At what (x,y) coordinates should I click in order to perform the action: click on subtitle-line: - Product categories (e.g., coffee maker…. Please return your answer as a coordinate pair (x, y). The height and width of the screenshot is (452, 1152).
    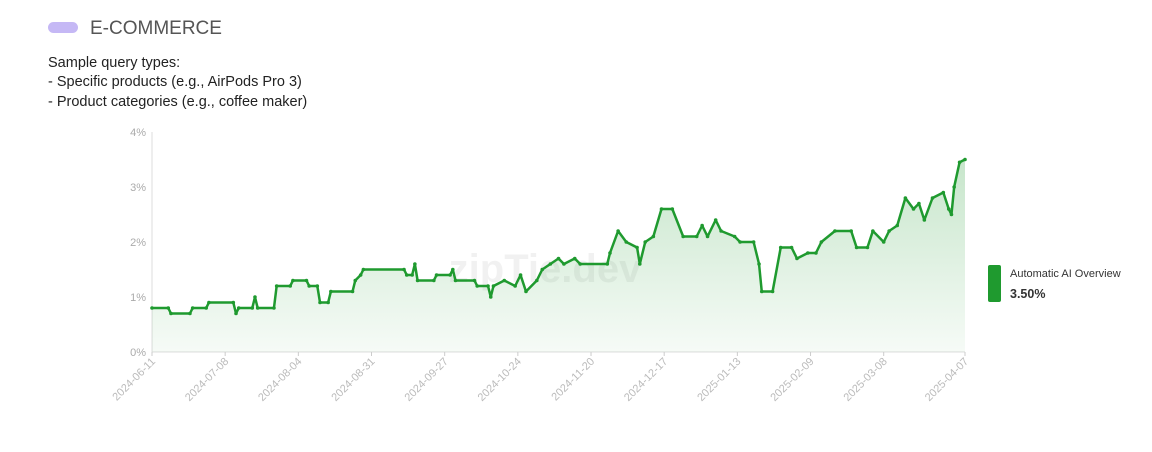
    Looking at the image, I should click on (177, 102).